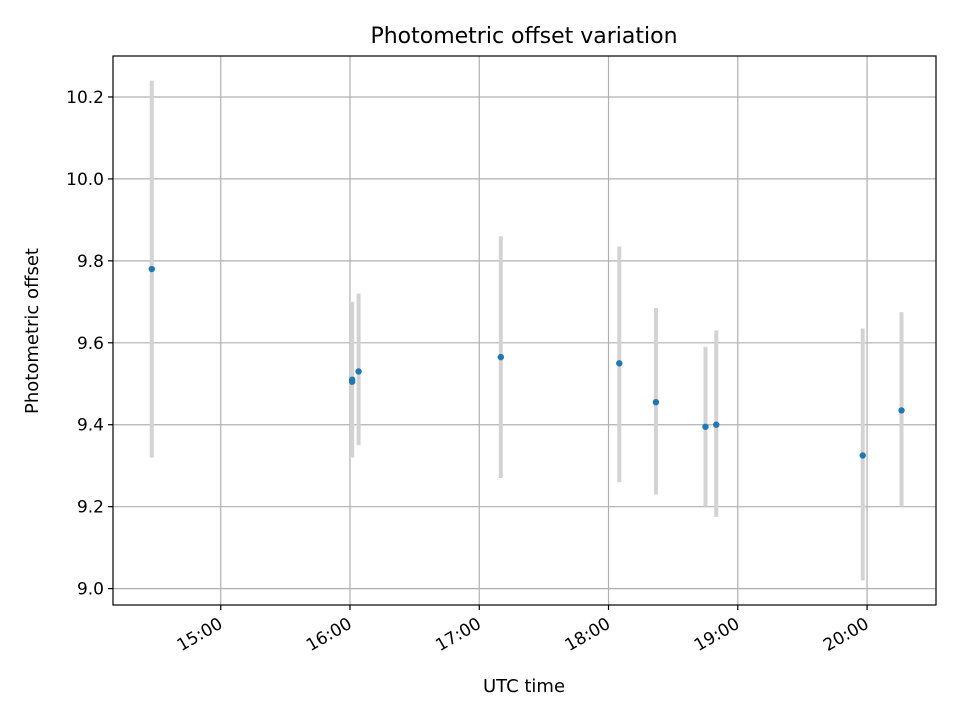  What do you see at coordinates (90, 590) in the screenshot?
I see `y-tick-label: 9.0` at bounding box center [90, 590].